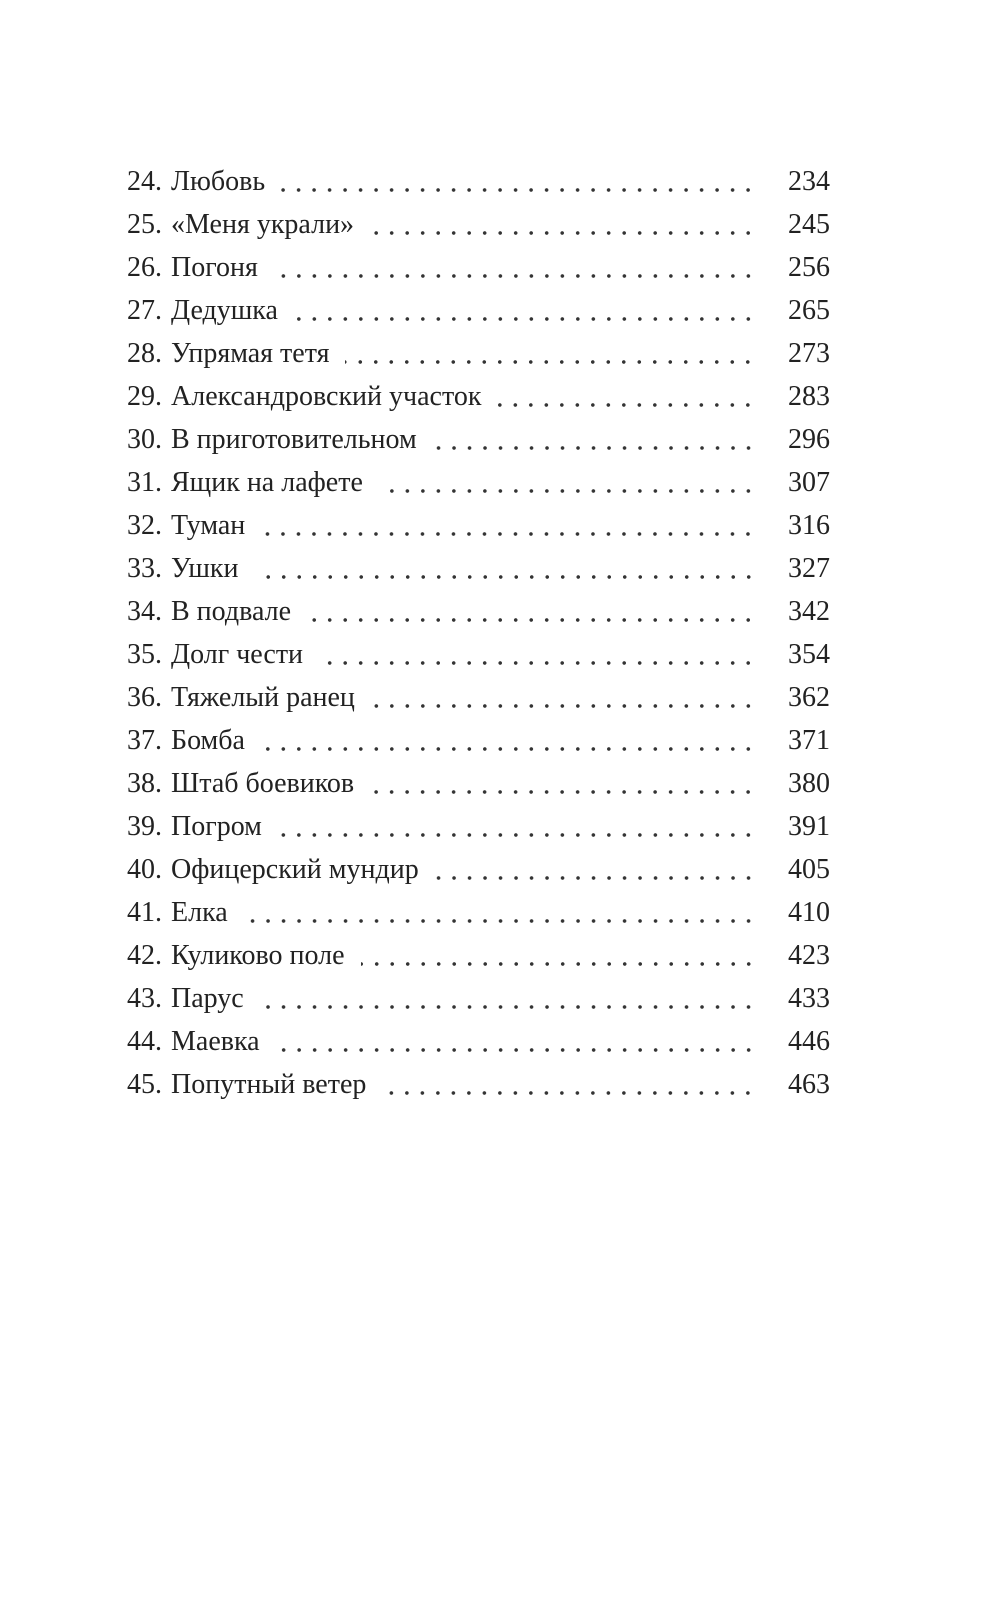 The height and width of the screenshot is (1617, 1000). I want to click on toc-entry: 28. Упрямая тетя 273, so click(478, 353).